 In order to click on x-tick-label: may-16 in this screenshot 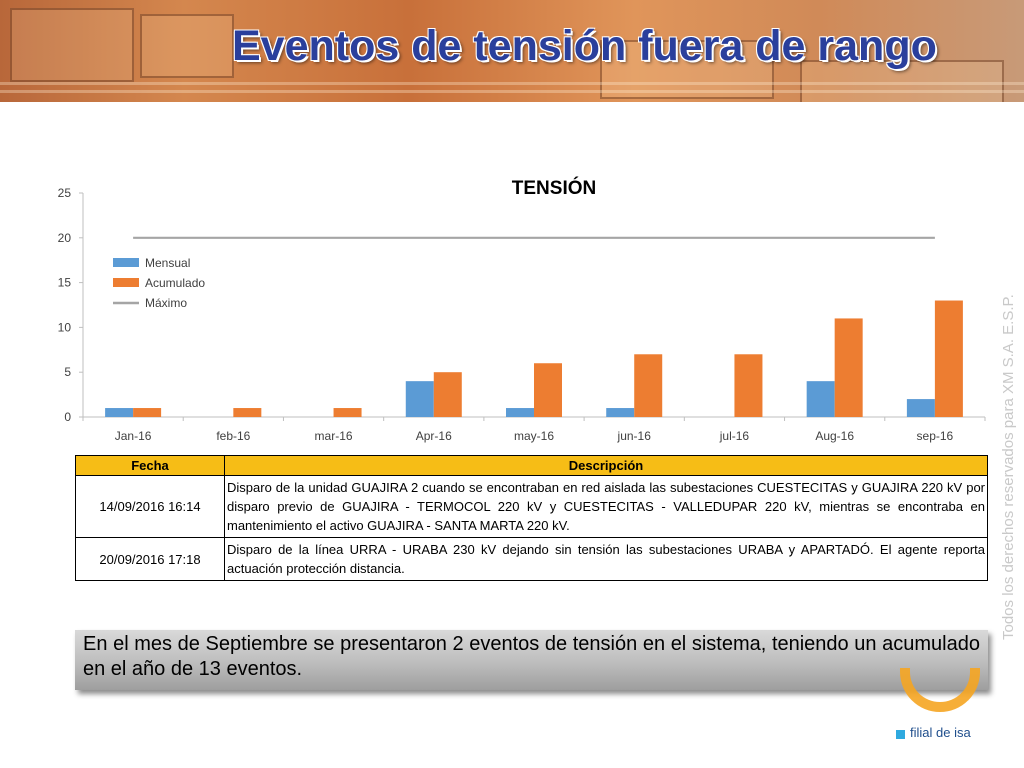, I will do `click(534, 436)`.